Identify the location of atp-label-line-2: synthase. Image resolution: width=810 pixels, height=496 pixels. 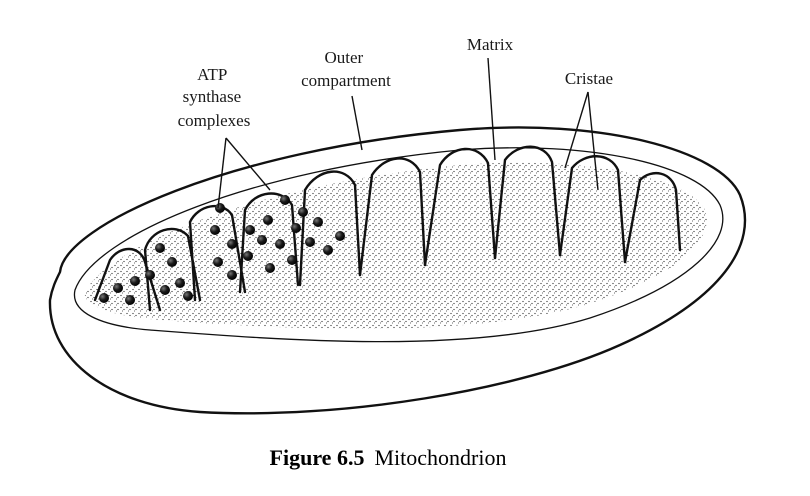
(212, 96).